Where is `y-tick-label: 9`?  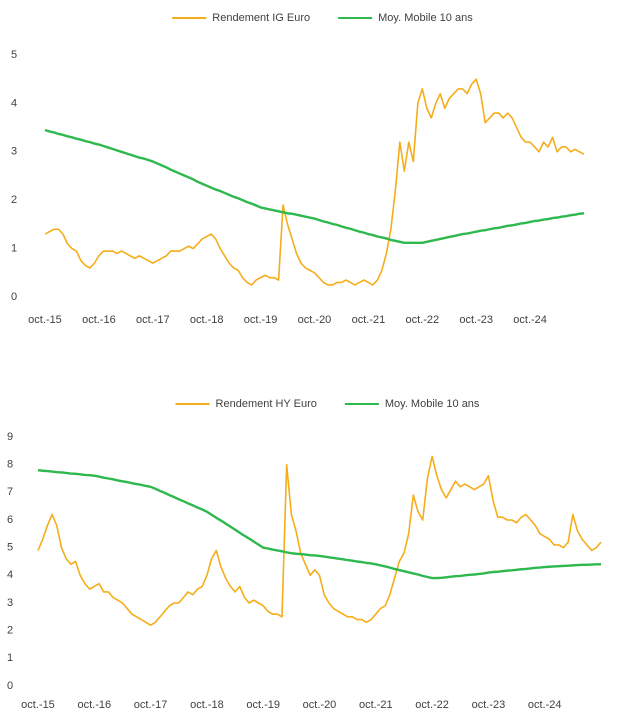
y-tick-label: 9 is located at coordinates (10, 437).